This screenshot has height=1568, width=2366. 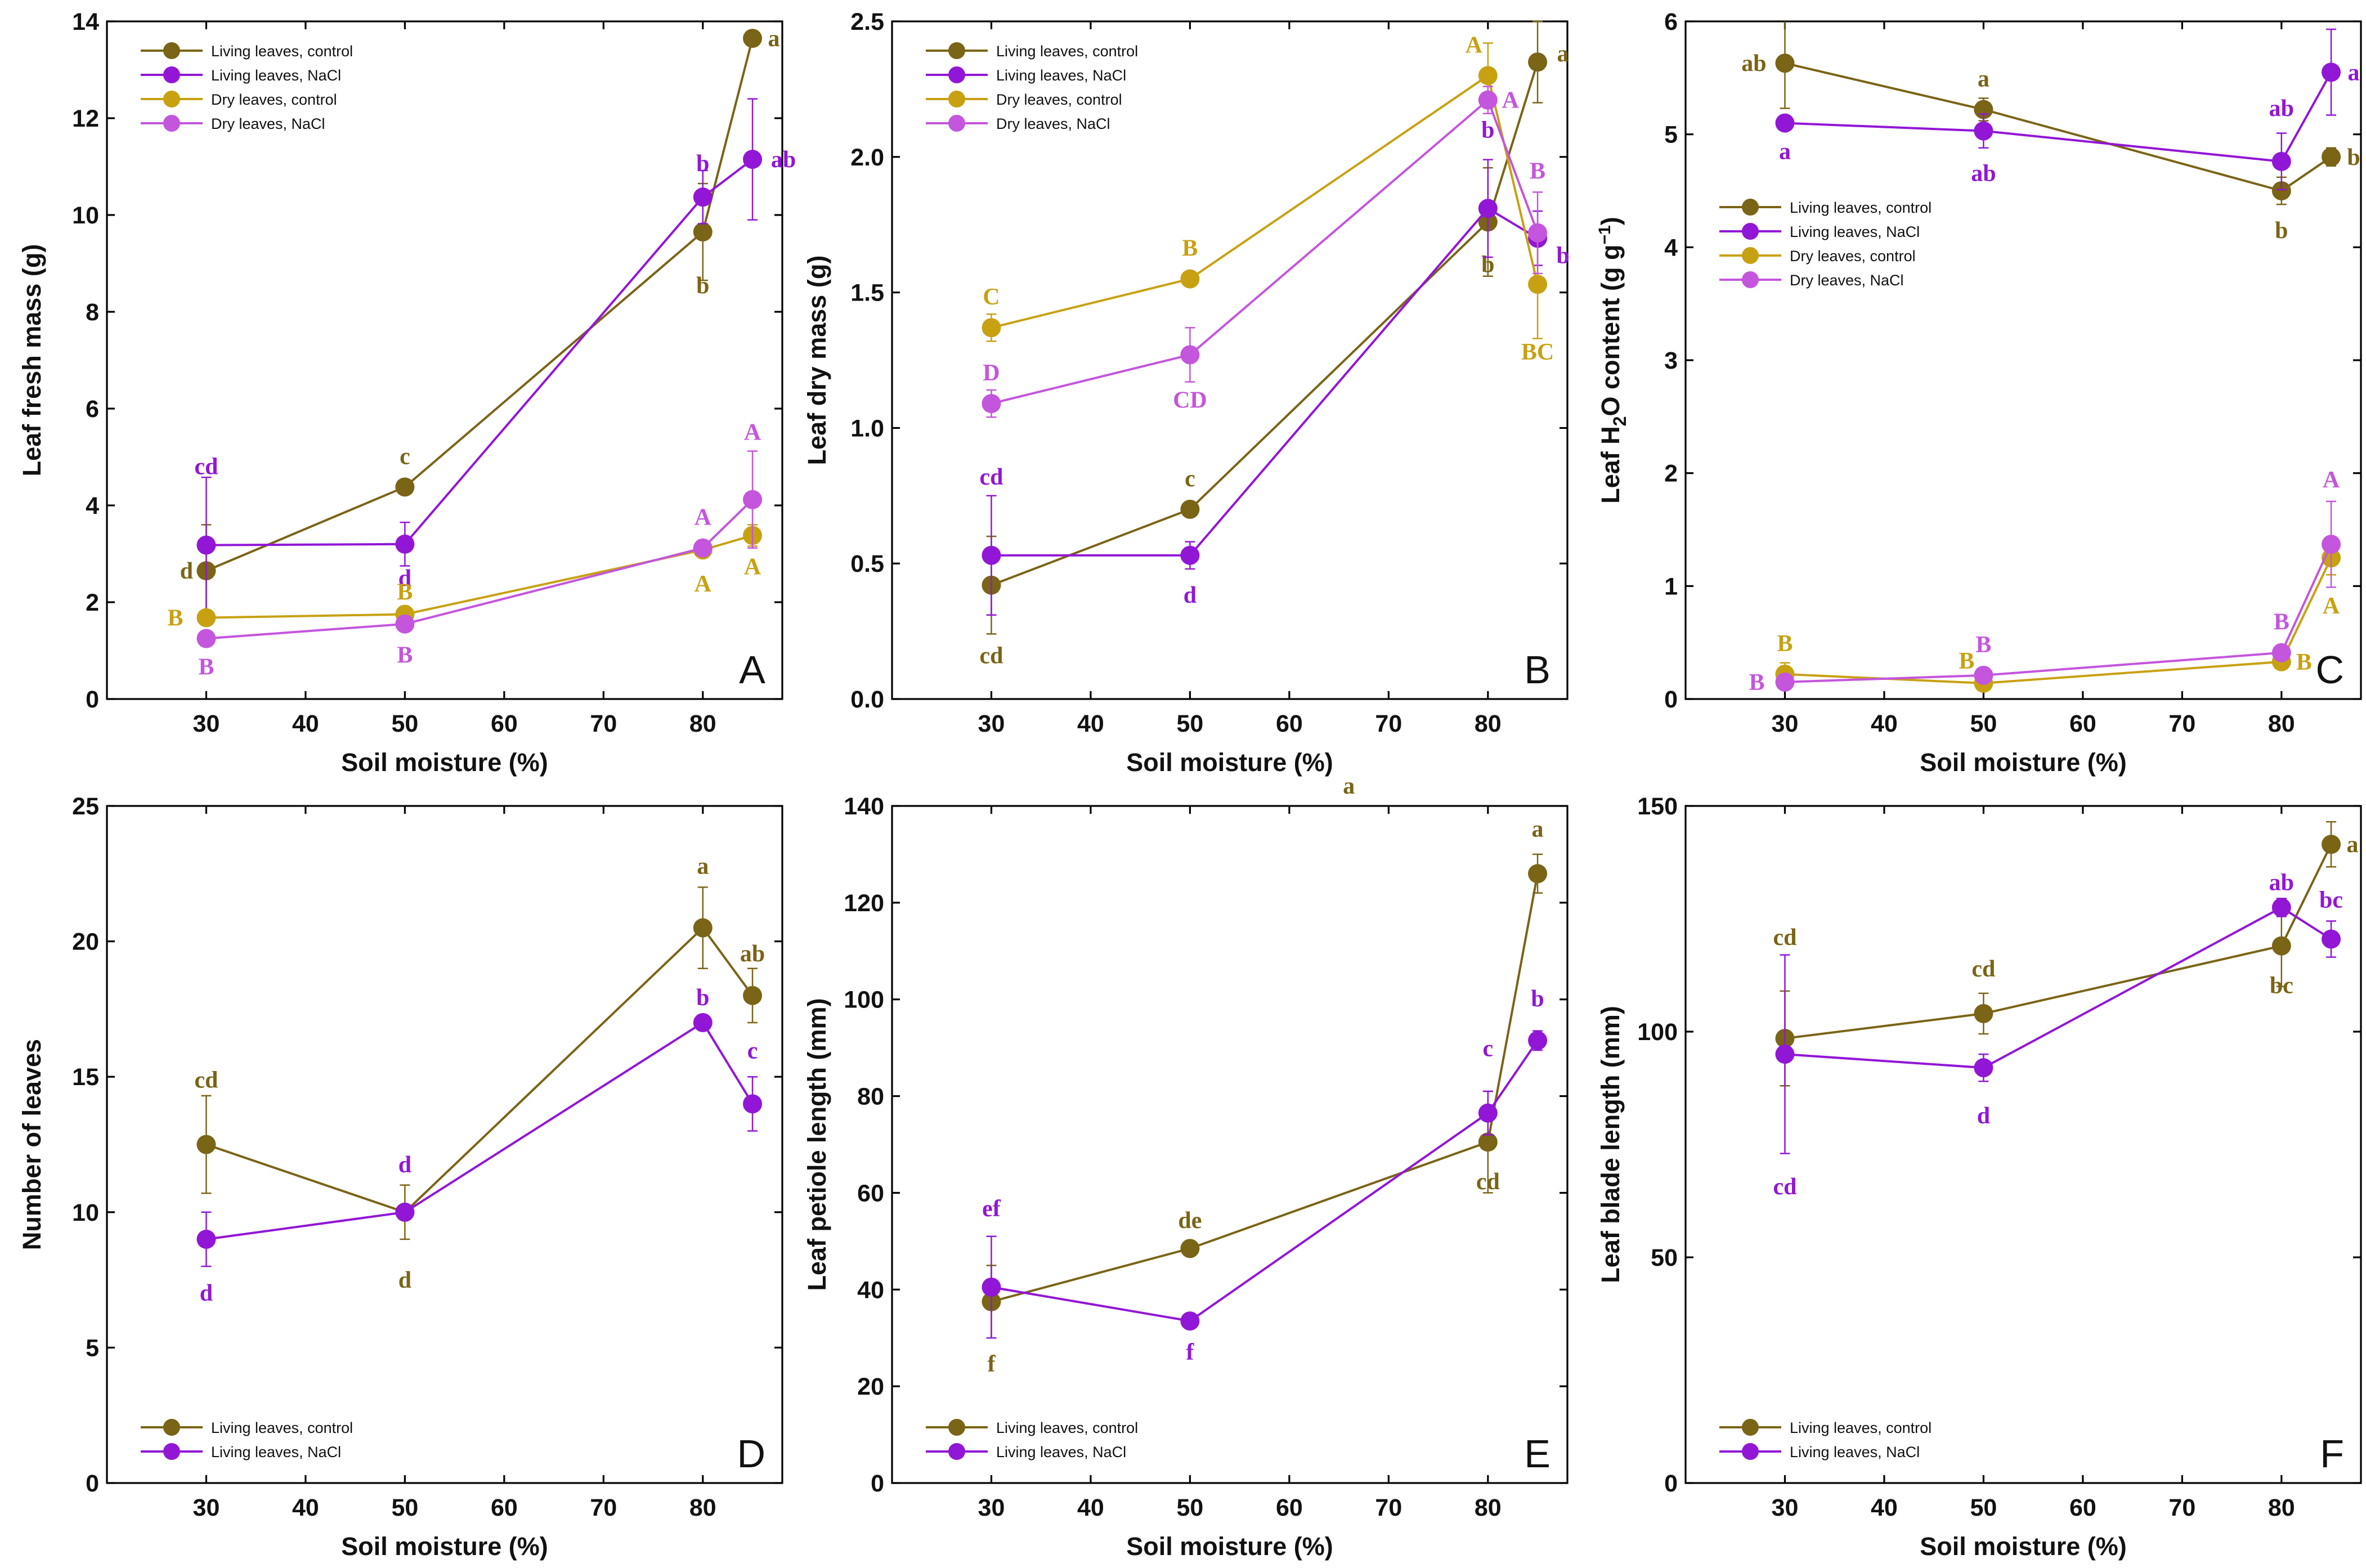 What do you see at coordinates (1059, 99) in the screenshot?
I see `legend-entry: Dry leaves, control` at bounding box center [1059, 99].